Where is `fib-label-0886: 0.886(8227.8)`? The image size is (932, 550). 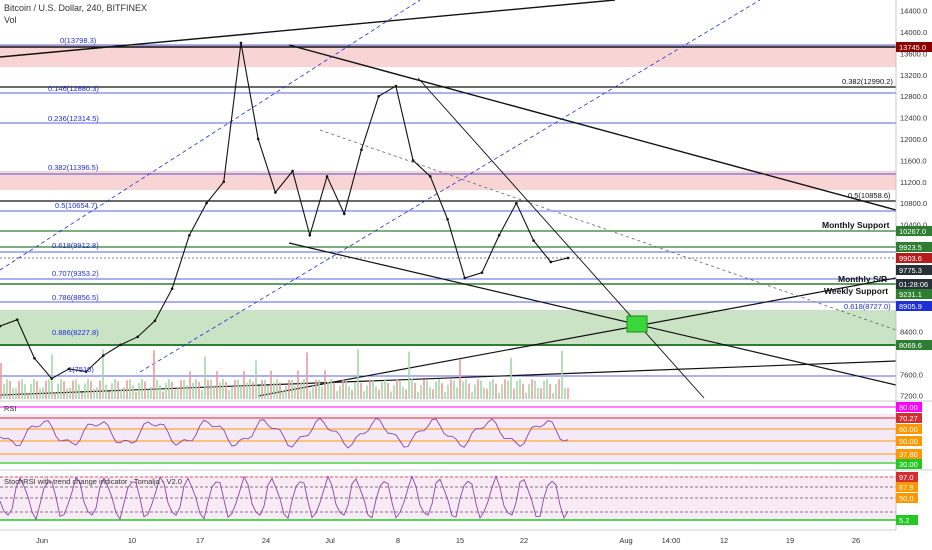 fib-label-0886: 0.886(8227.8) is located at coordinates (75, 332).